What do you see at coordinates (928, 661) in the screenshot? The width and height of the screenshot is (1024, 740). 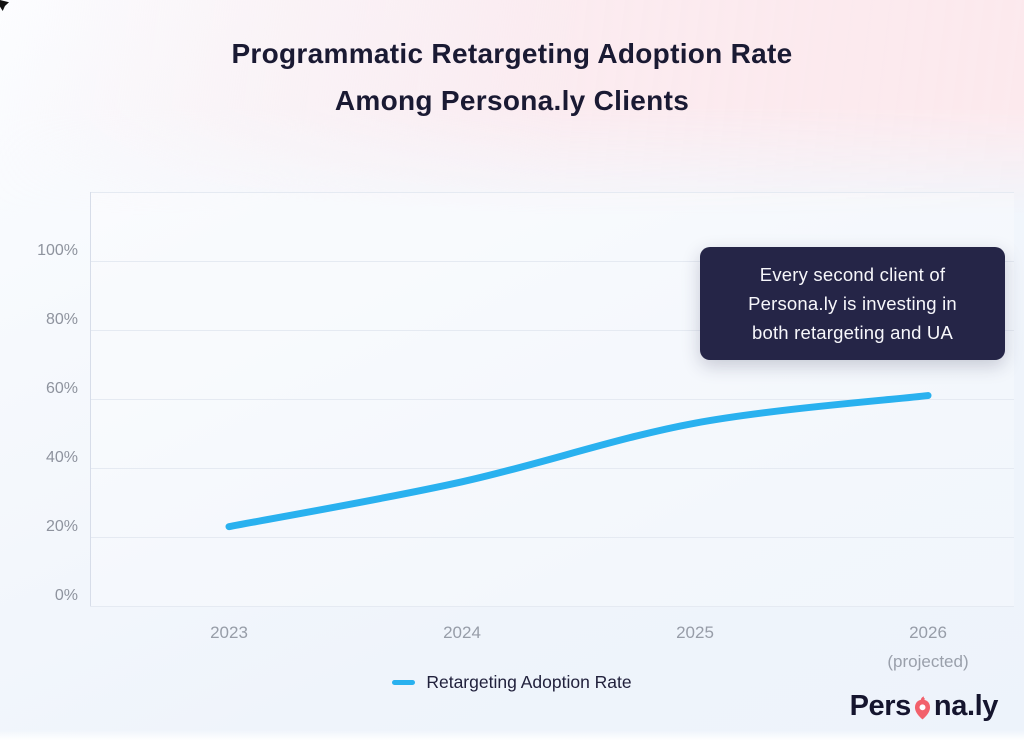 I see `x-tick-note: (projected)` at bounding box center [928, 661].